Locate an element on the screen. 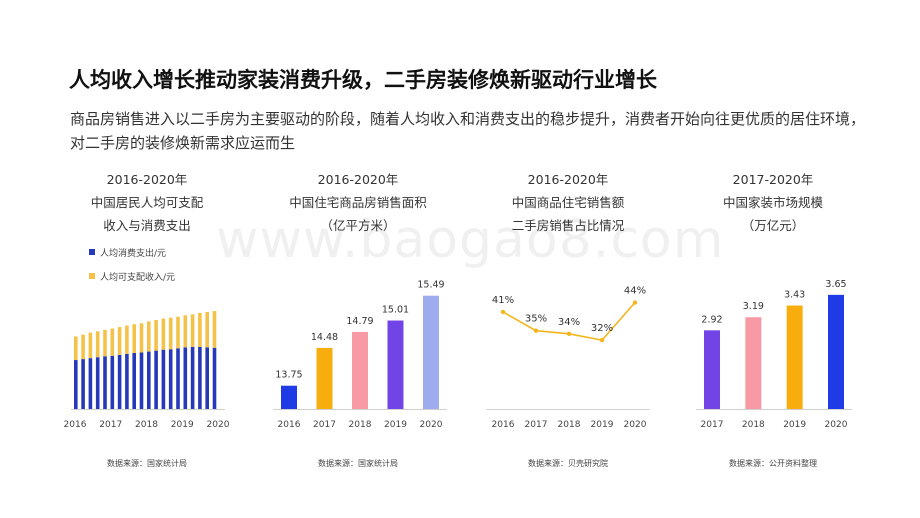 The image size is (920, 518). chart-title-line: 中国家装市场规模 is located at coordinates (772, 202).